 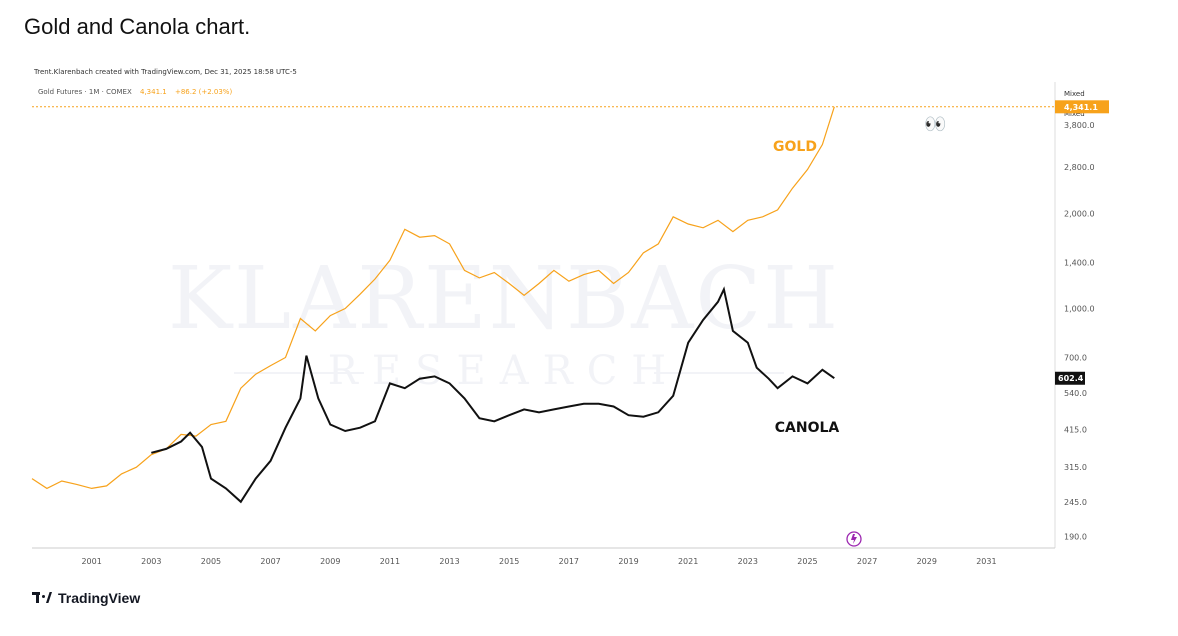 What do you see at coordinates (1075, 429) in the screenshot?
I see `y-tick-label: 415.0` at bounding box center [1075, 429].